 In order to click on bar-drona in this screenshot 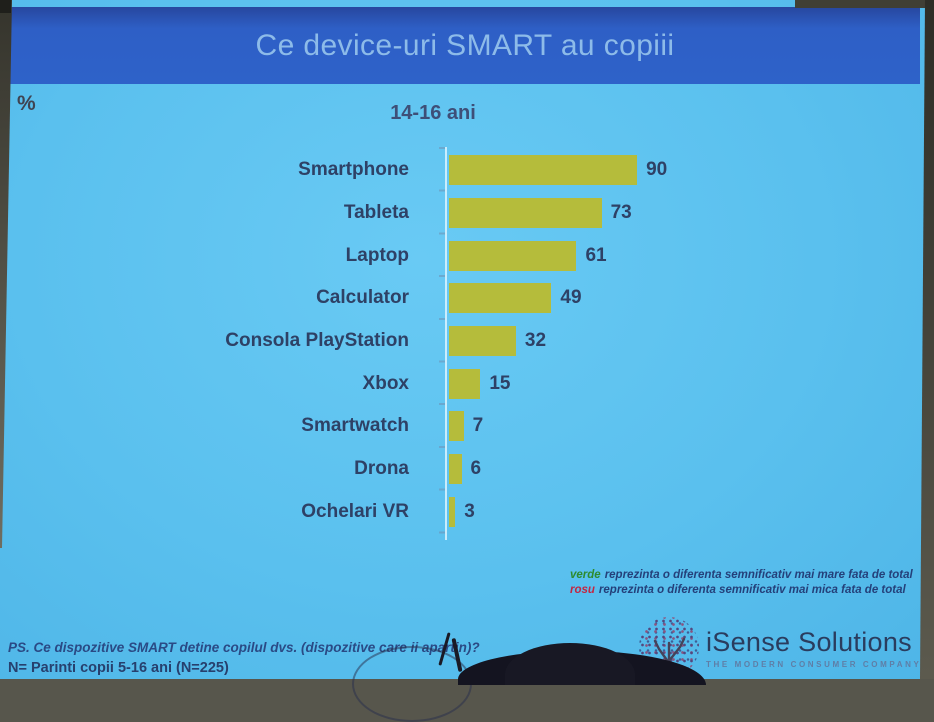, I will do `click(455, 469)`.